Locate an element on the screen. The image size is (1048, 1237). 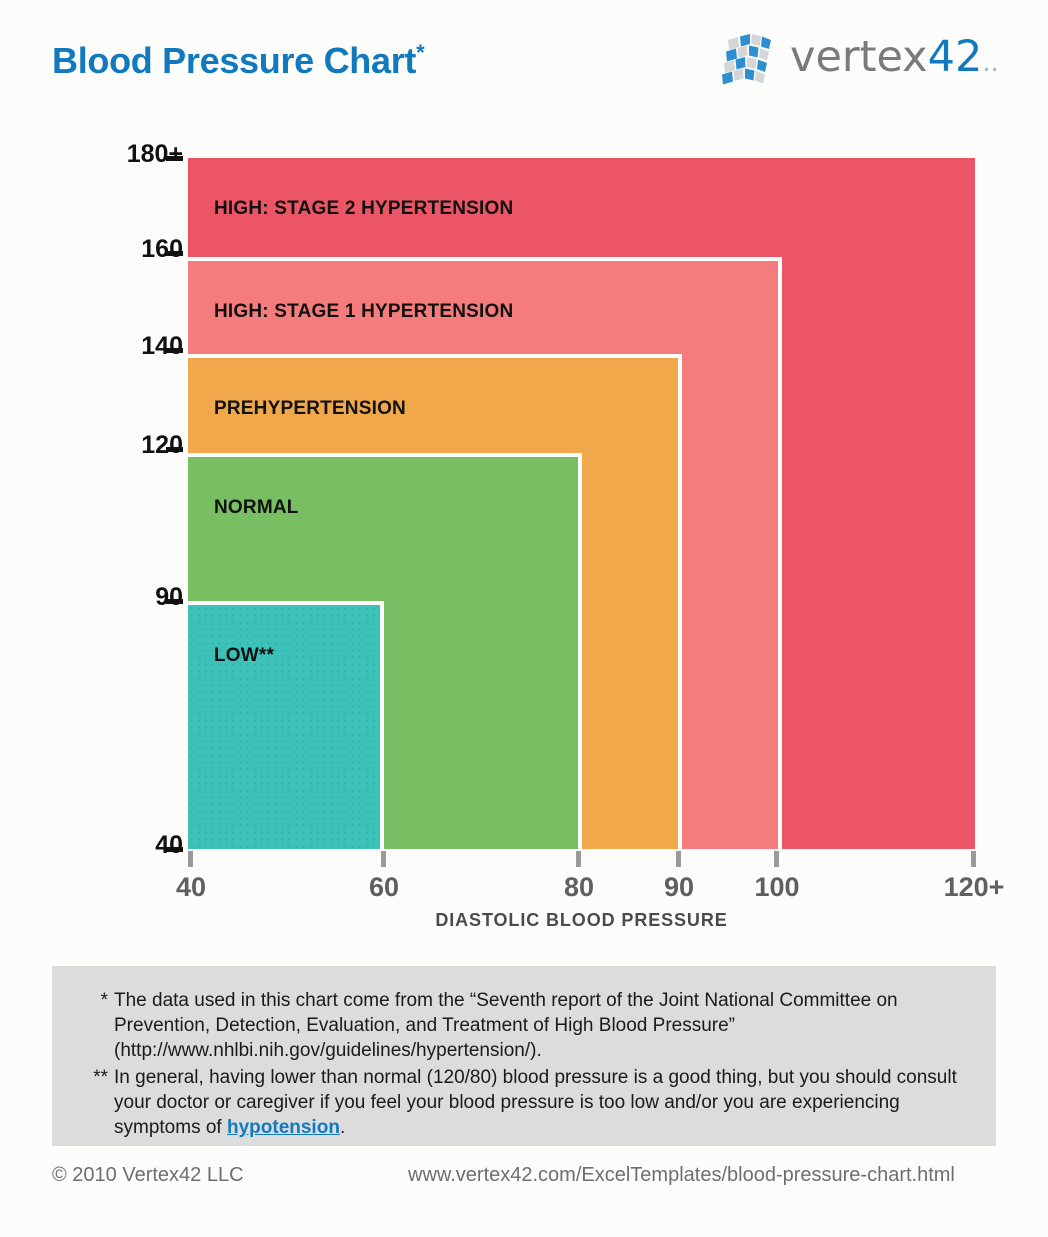
y-tick-label-90: 90 is located at coordinates (169, 597).